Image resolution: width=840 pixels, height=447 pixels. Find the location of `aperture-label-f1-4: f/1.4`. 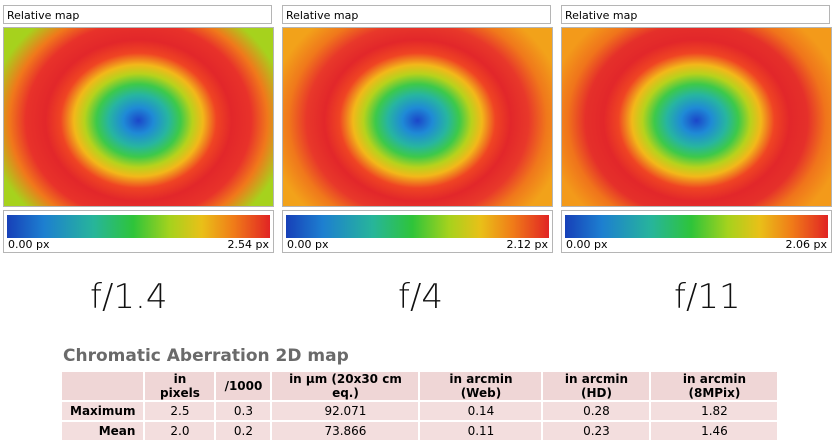

aperture-label-f1-4: f/1.4 is located at coordinates (129, 297).